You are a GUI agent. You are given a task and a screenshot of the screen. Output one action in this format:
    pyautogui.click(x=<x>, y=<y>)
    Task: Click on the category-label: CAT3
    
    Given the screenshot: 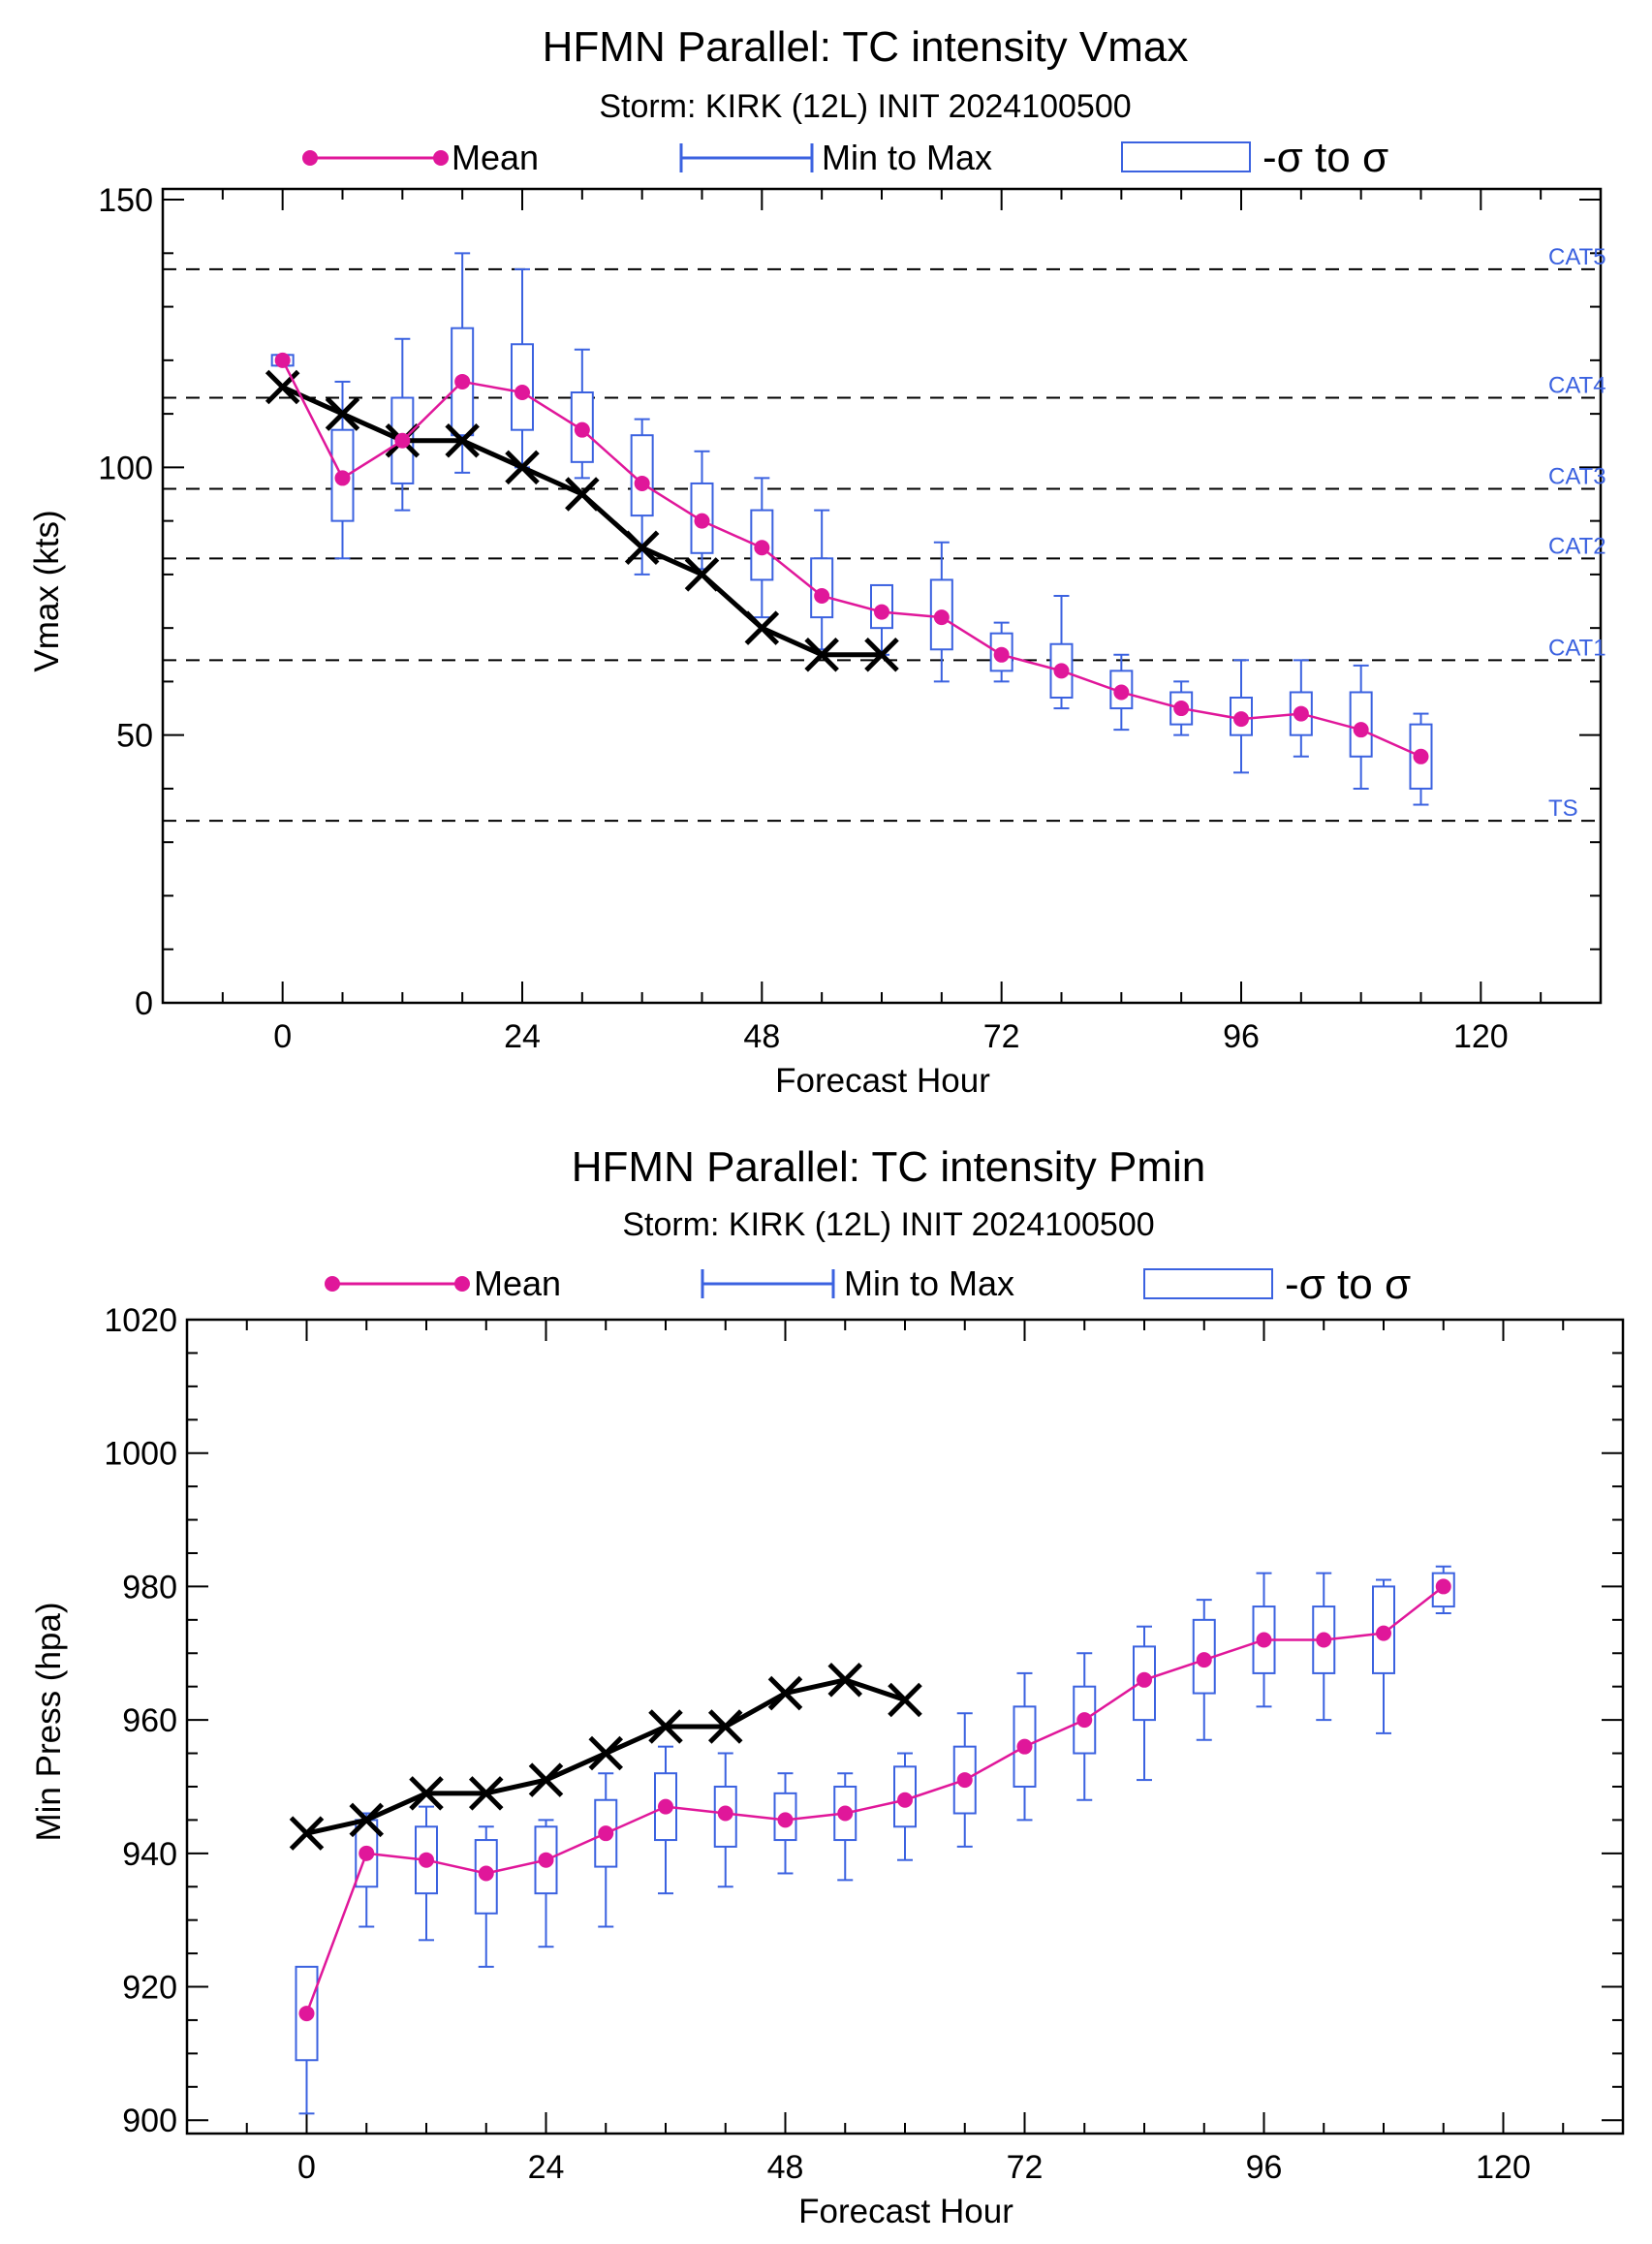 What is the action you would take?
    pyautogui.click(x=1577, y=476)
    